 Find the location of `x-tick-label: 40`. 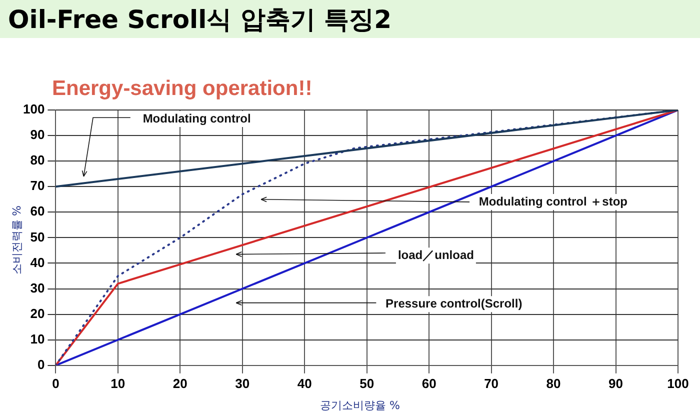

x-tick-label: 40 is located at coordinates (304, 383).